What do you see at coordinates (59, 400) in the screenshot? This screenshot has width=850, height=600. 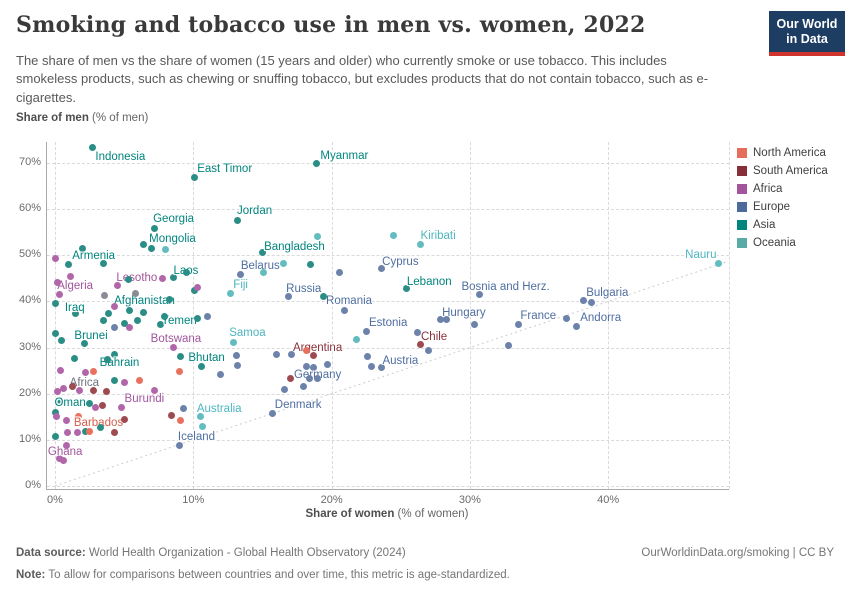 I see `data-point-oman` at bounding box center [59, 400].